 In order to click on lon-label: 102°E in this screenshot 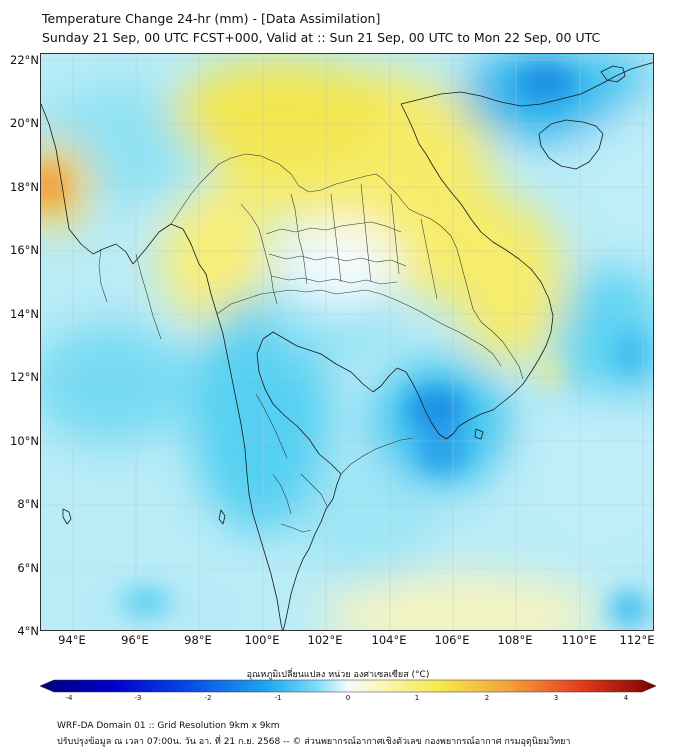, I will do `click(325, 640)`.